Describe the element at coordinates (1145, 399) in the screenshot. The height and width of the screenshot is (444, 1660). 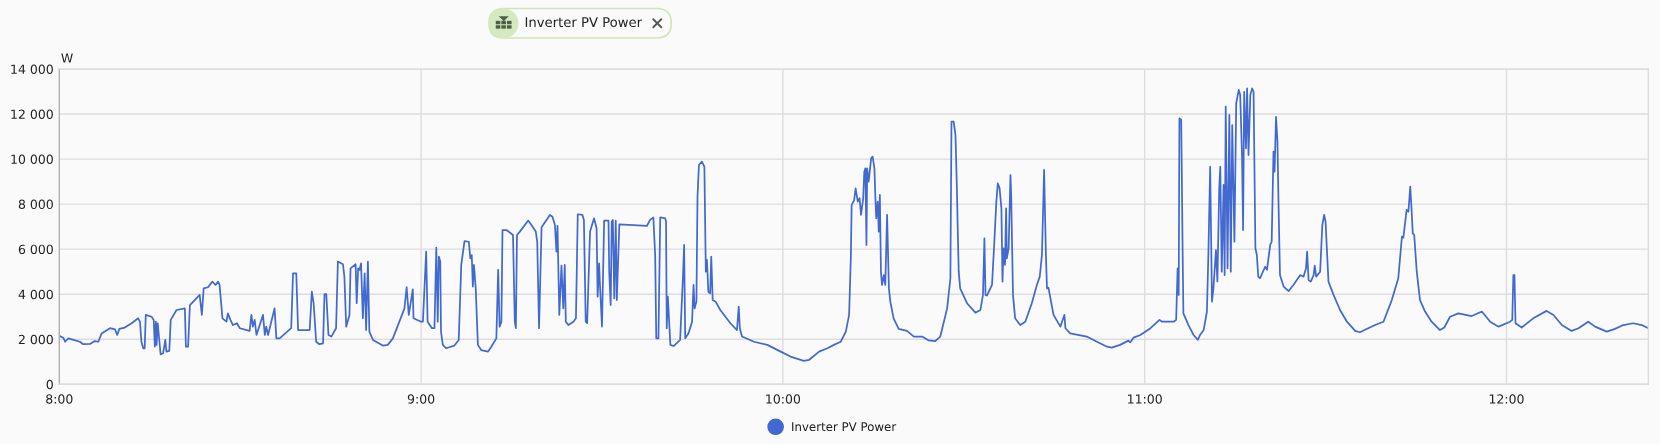
I see `x-tick-label: 11:00` at that location.